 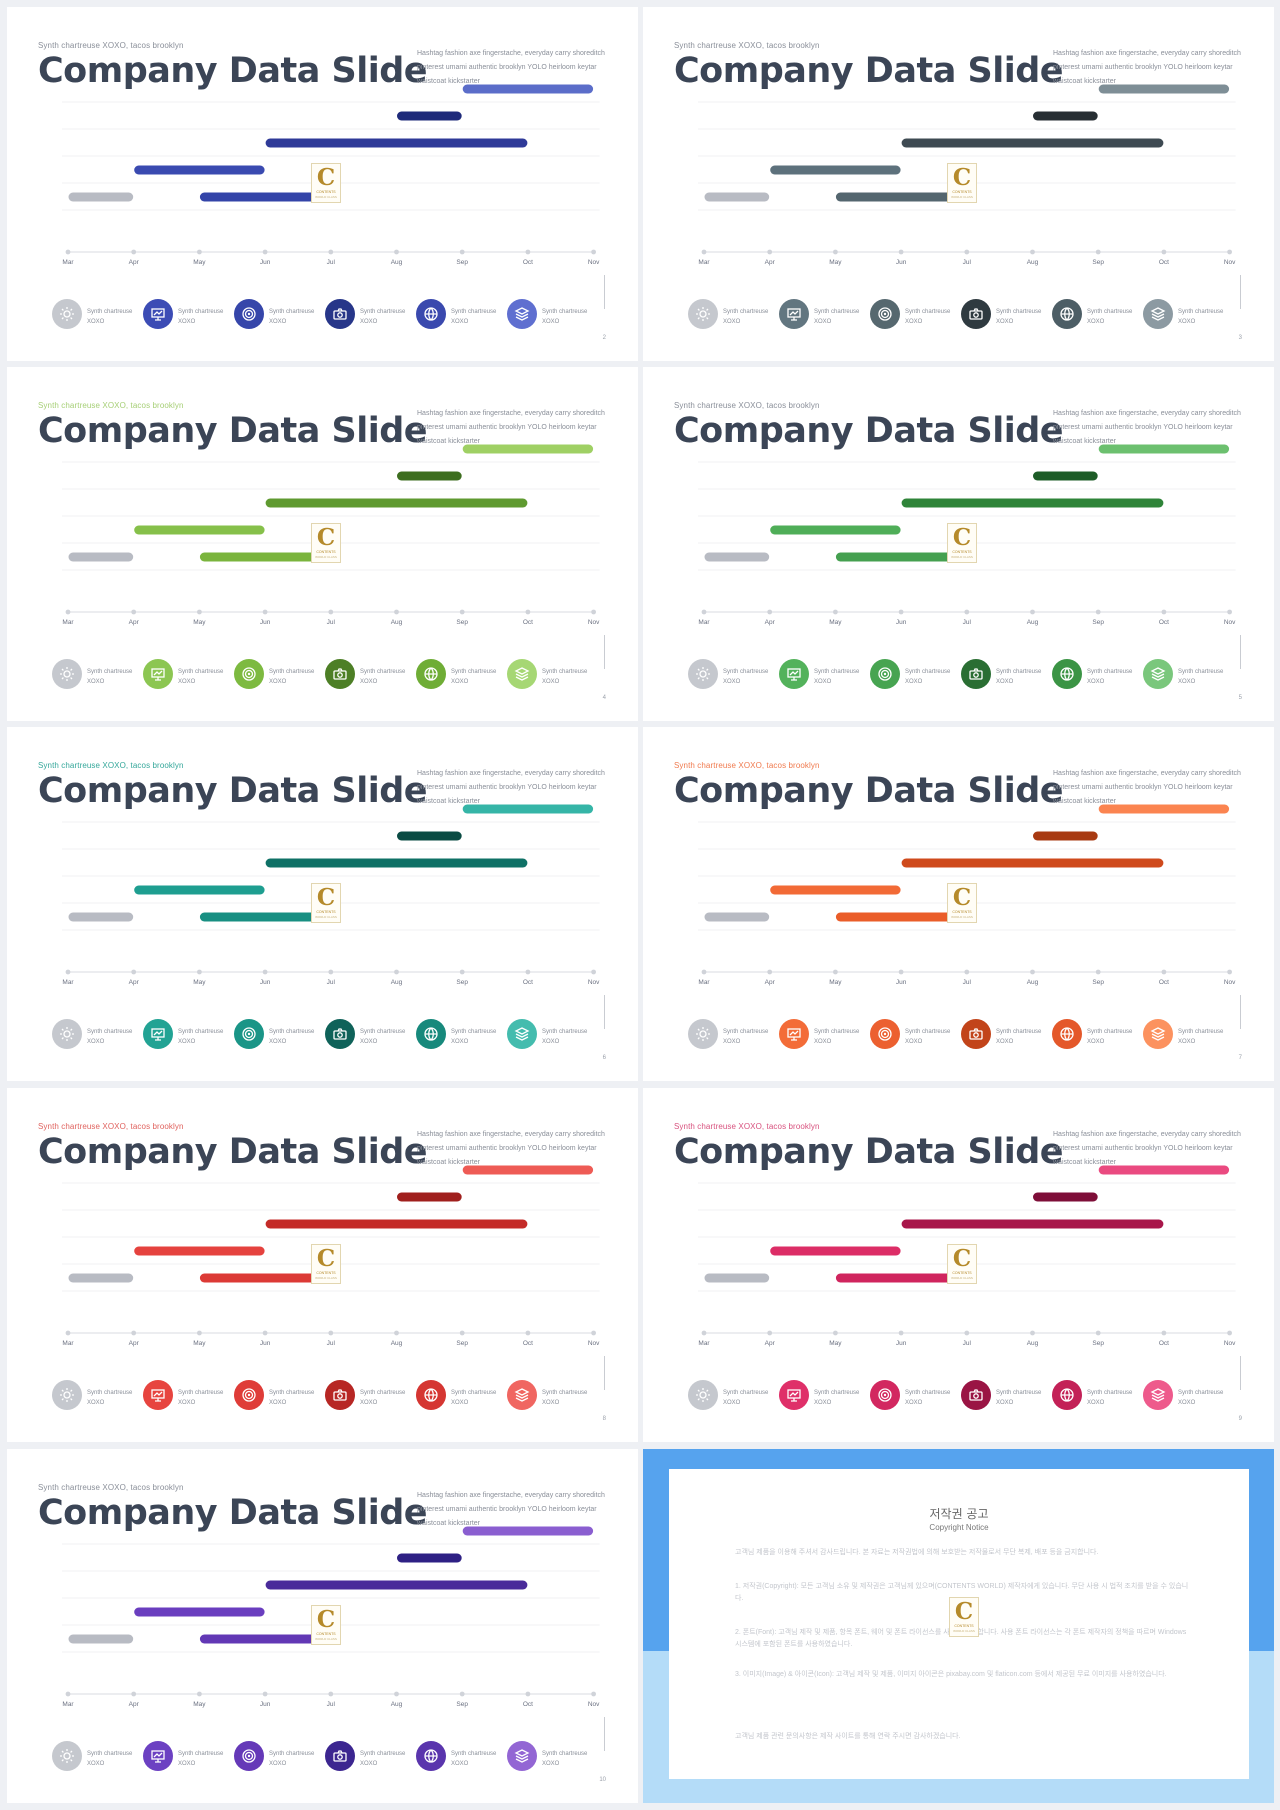 I want to click on page-number: 9, so click(x=1240, y=1419).